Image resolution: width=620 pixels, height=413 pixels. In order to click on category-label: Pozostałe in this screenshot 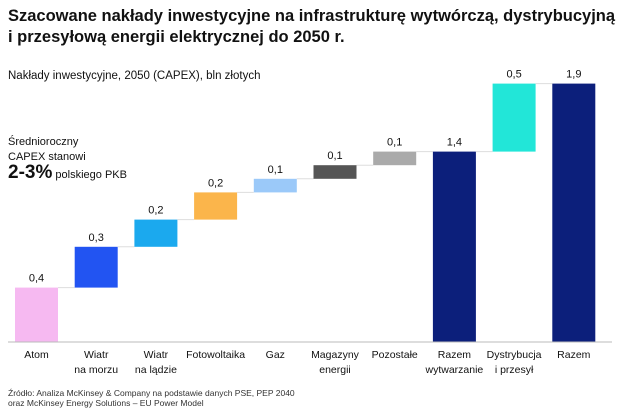, I will do `click(395, 355)`.